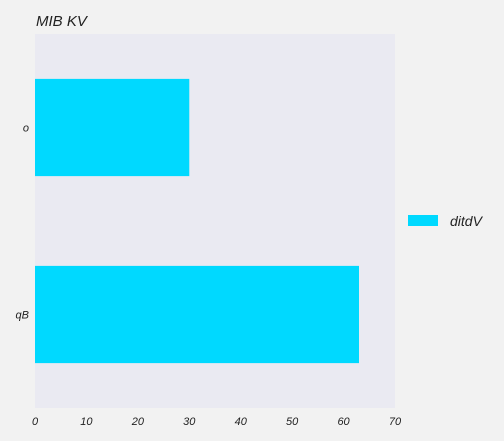  I want to click on bar-o, so click(112, 127).